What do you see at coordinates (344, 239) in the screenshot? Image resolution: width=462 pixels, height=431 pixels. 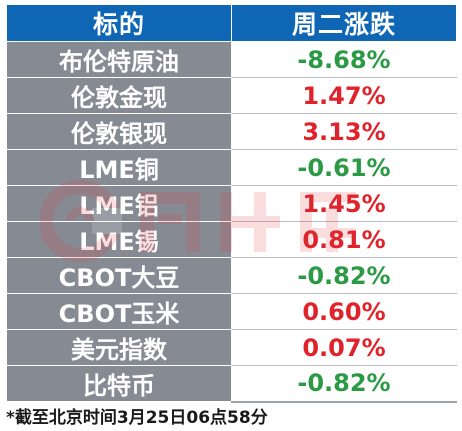 I see `change-value: 0.81%` at bounding box center [344, 239].